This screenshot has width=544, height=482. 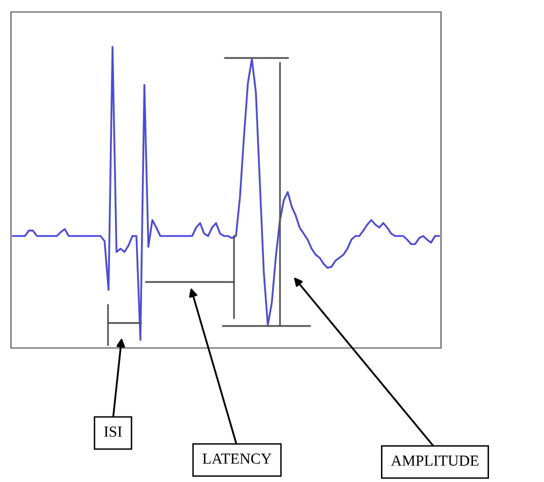 I want to click on text: AMPLITUDE, so click(x=434, y=461).